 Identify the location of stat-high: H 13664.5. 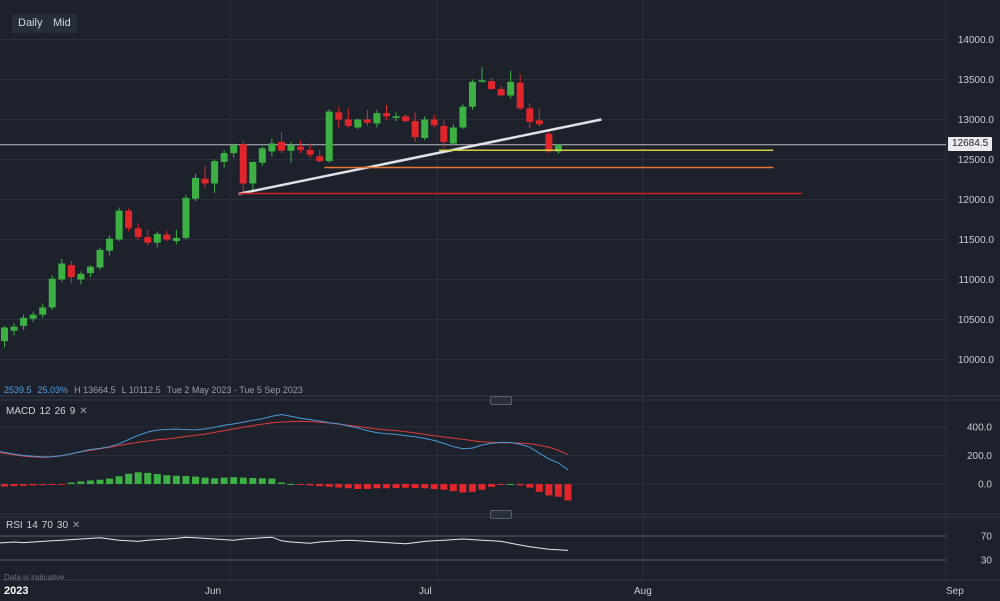
(95, 390).